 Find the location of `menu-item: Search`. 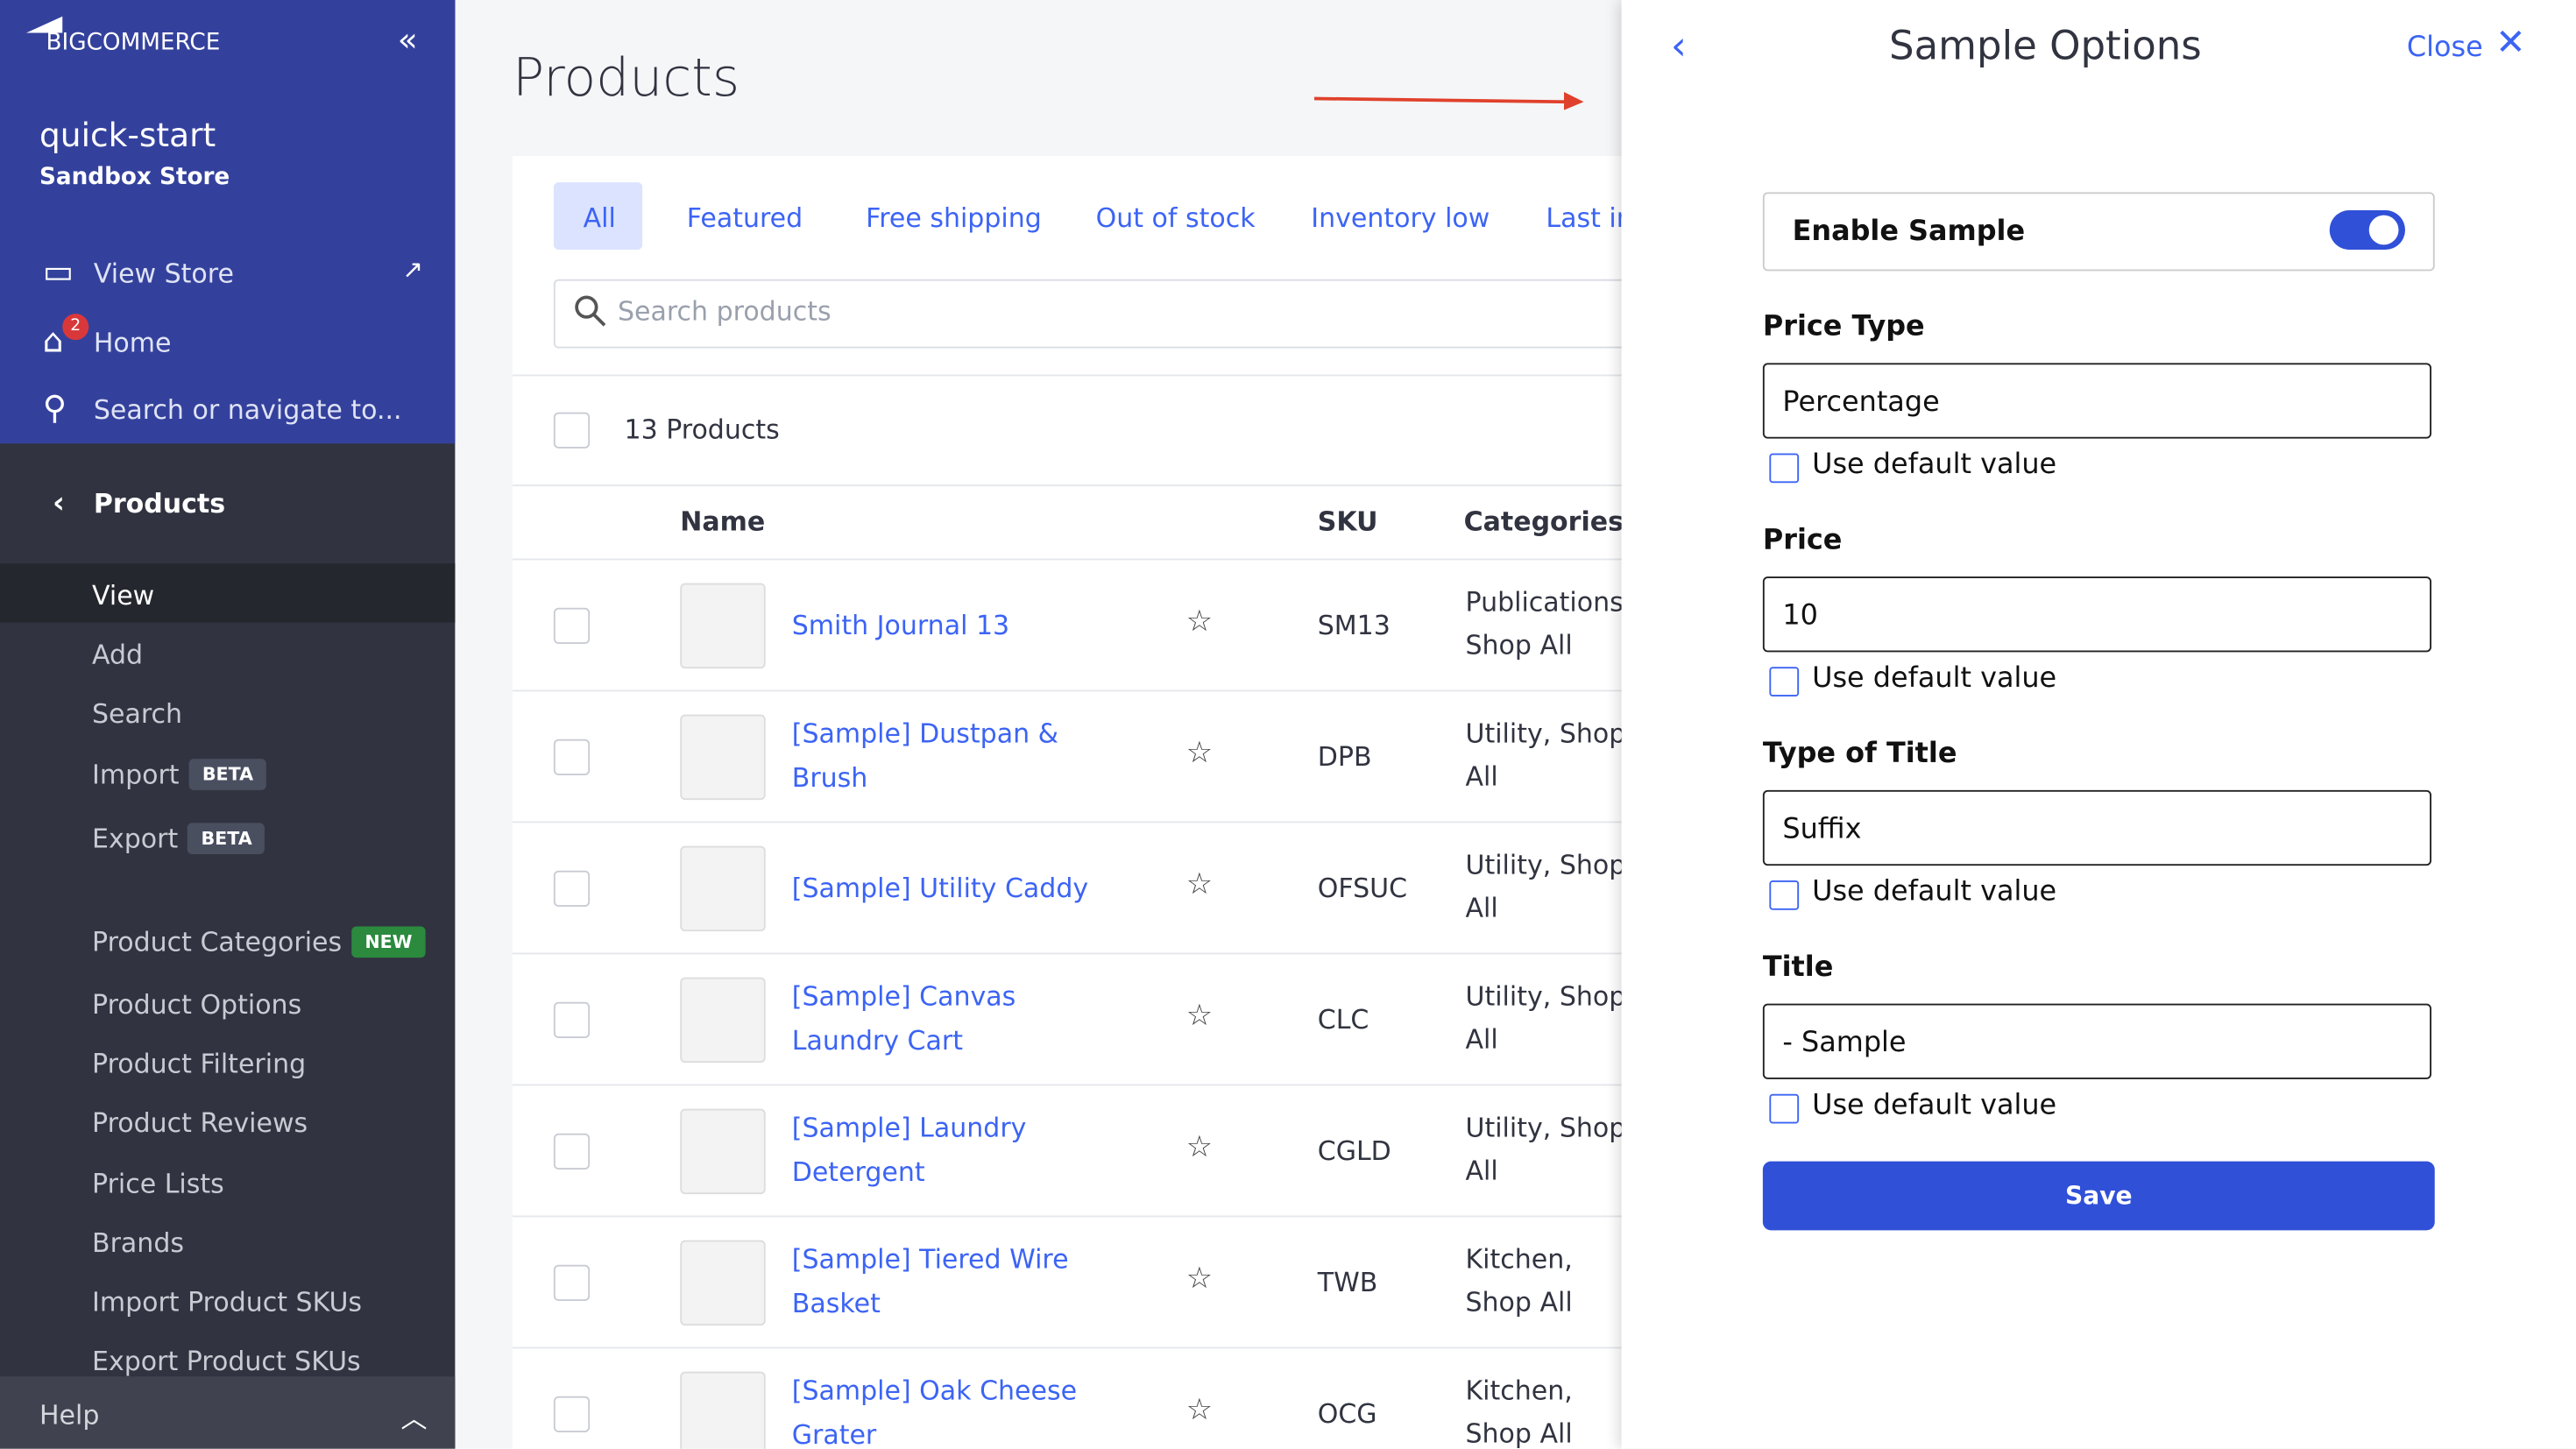

menu-item: Search is located at coordinates (137, 714).